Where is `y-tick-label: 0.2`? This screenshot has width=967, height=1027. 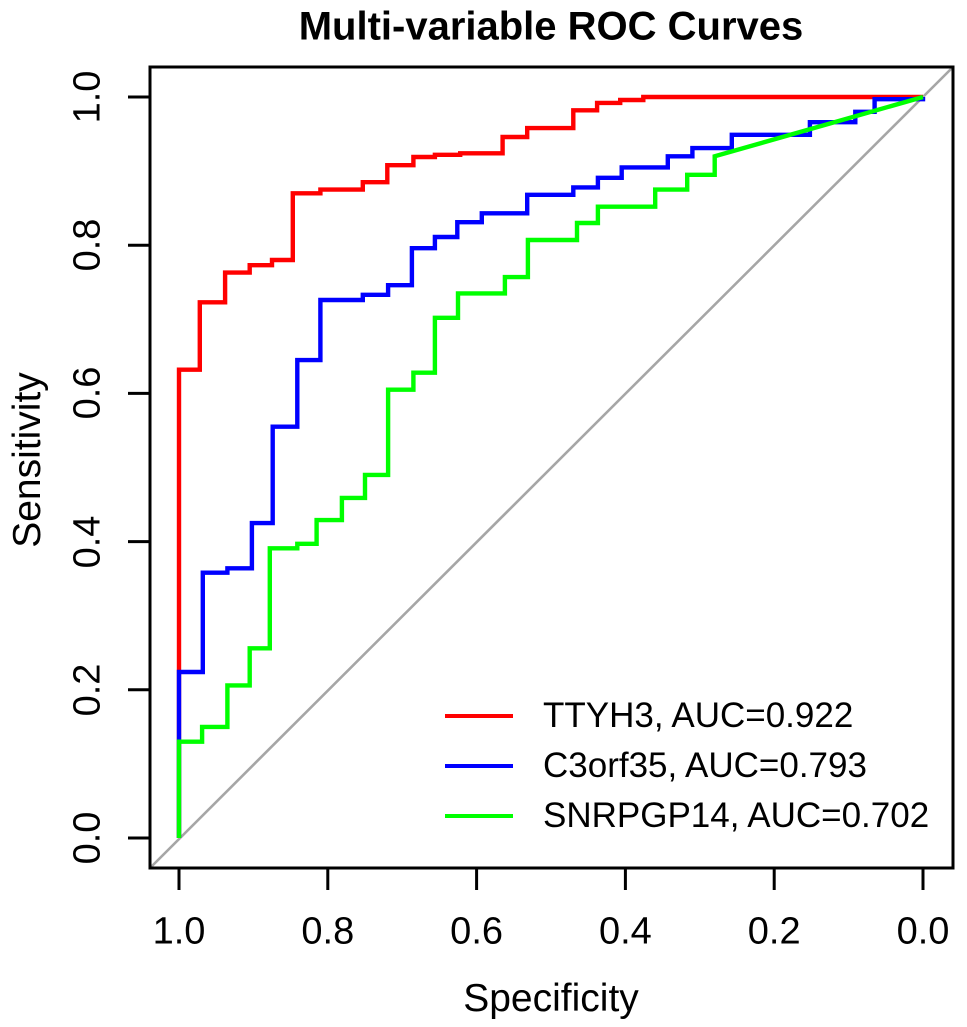
y-tick-label: 0.2 is located at coordinates (87, 690).